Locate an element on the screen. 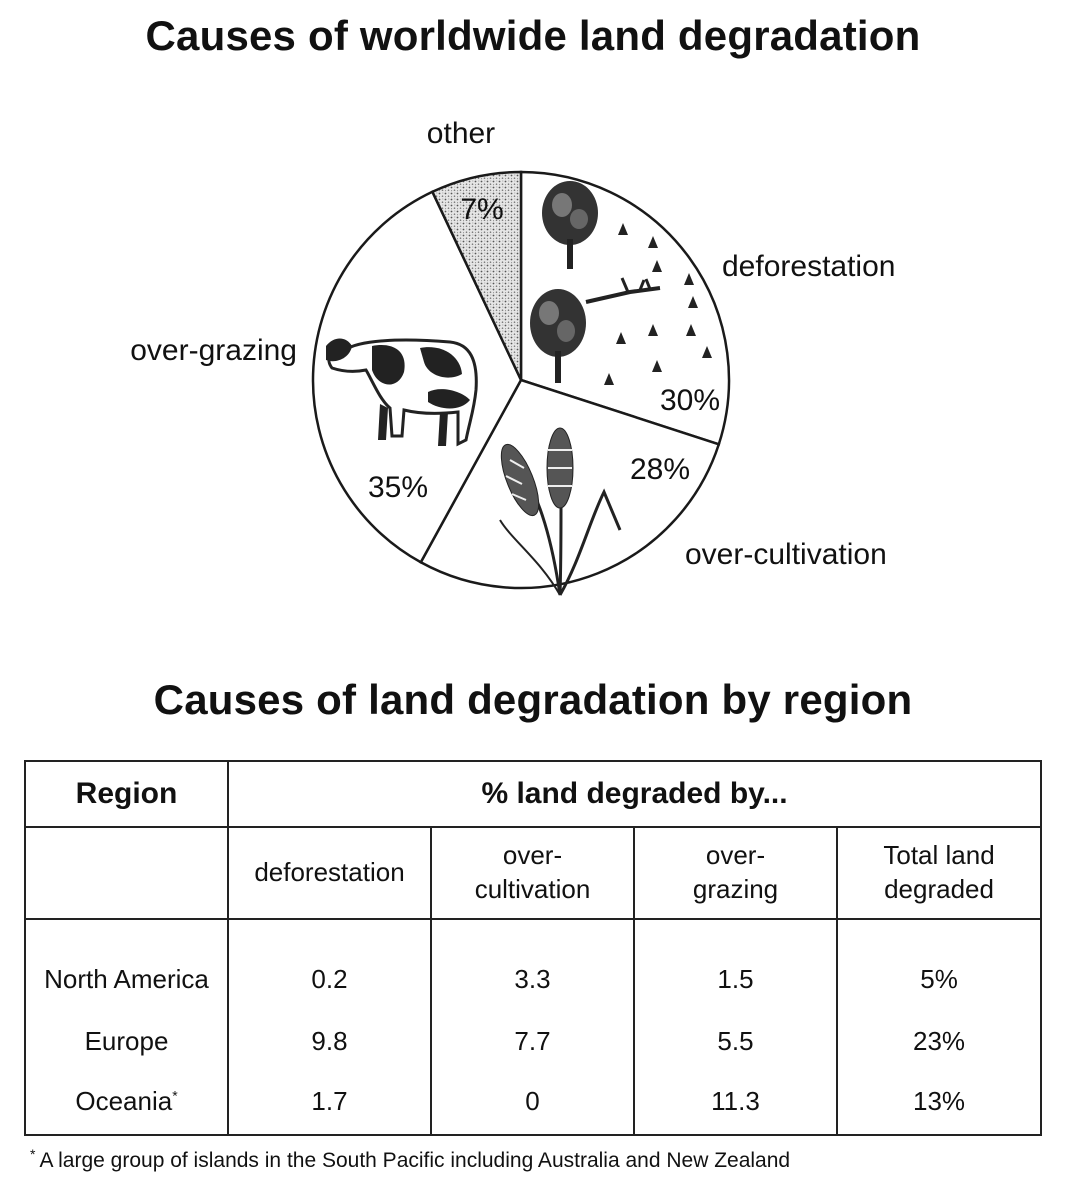  value-cell: 3.3 is located at coordinates (532, 964).